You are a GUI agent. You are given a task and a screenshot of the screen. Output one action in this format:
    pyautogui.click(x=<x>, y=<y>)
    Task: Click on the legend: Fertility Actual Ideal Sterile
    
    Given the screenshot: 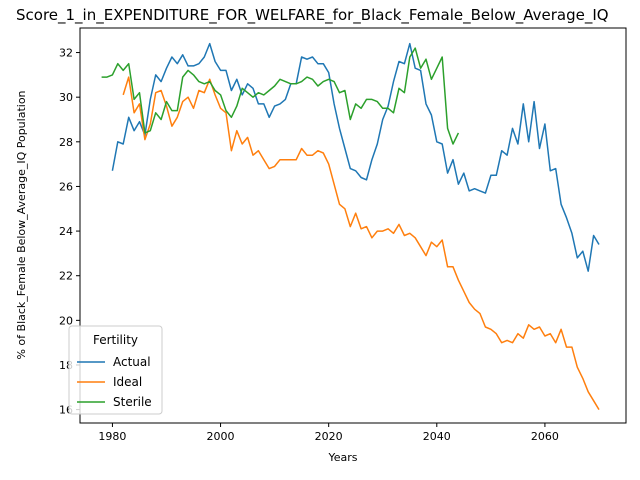 What is the action you would take?
    pyautogui.click(x=115, y=370)
    